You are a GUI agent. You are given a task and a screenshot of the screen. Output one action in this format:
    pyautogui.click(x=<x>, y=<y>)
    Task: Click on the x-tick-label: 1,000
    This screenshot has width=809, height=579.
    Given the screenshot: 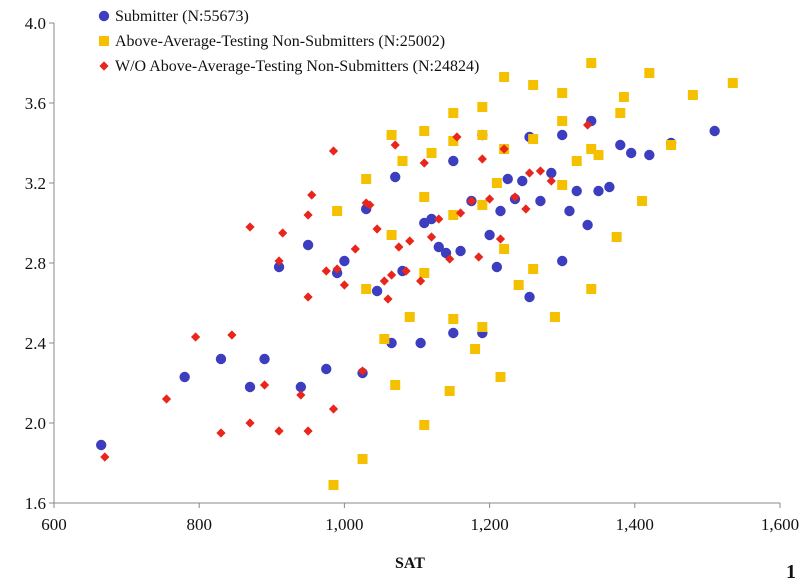 What is the action you would take?
    pyautogui.click(x=344, y=524)
    